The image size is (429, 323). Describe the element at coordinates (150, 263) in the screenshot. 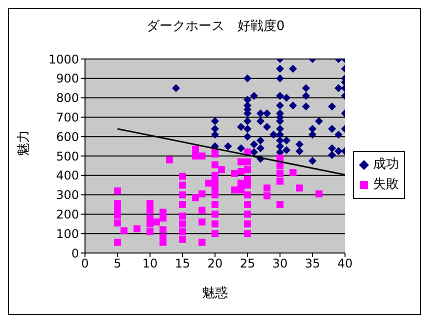

I see `x-tick-label: 10` at that location.